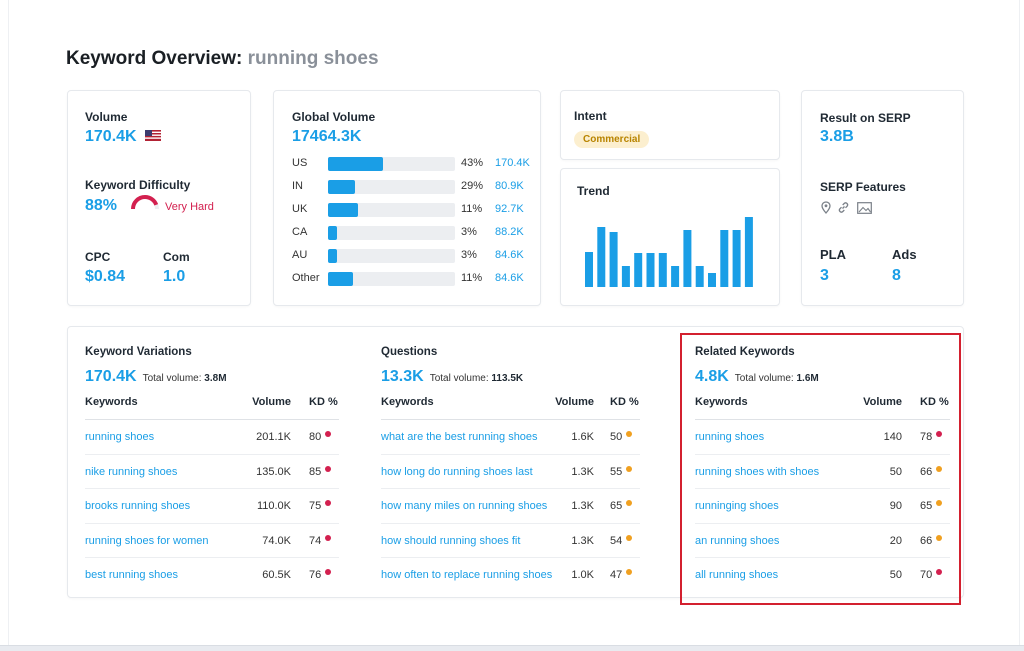 This screenshot has height=651, width=1024. I want to click on table-header: Keywords Volume KD %, so click(212, 405).